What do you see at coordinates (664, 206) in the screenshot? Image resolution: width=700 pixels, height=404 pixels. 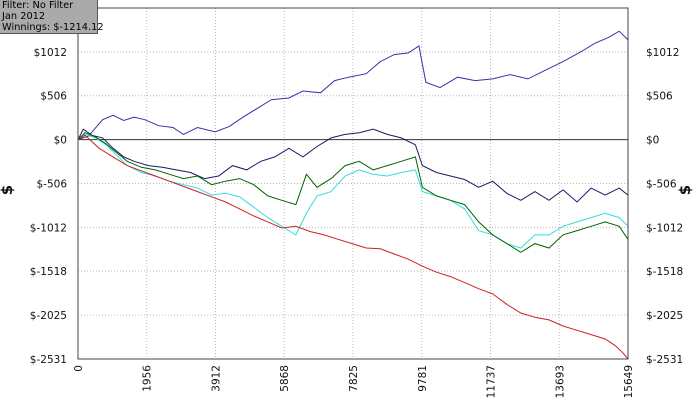 I see `y-axis-right-labels: $1012 $506 $0 $-506 $-1012 $-1518 $-2025 $-2531` at bounding box center [664, 206].